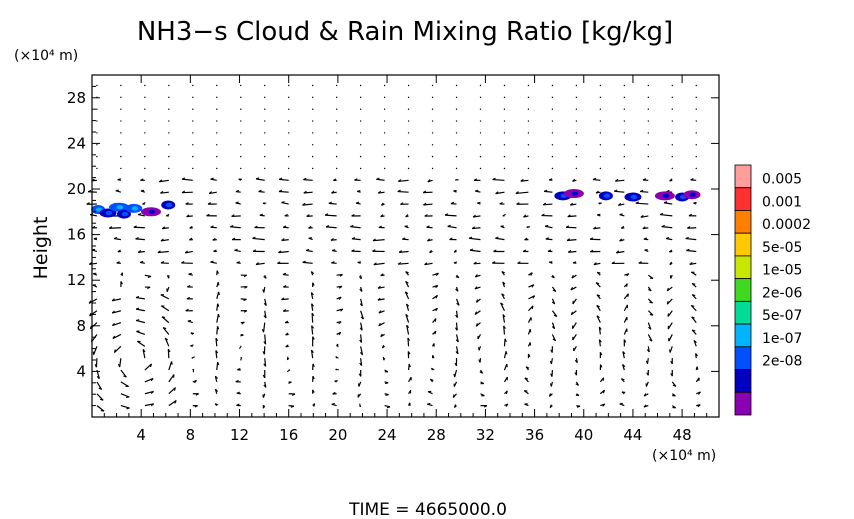  Describe the element at coordinates (743, 176) in the screenshot. I see `colorbar-swatch` at that location.